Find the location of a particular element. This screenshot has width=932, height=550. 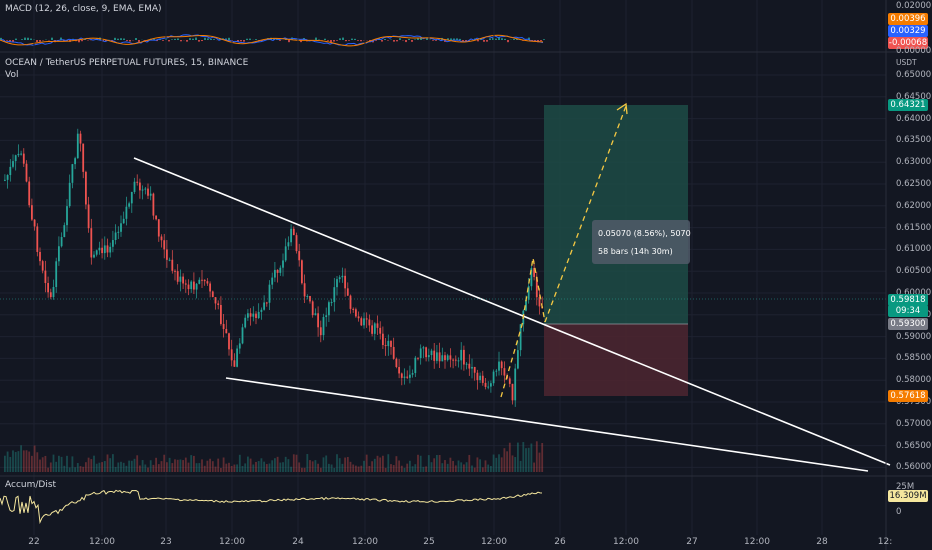

last-price-badge: 0.59818 is located at coordinates (908, 300).